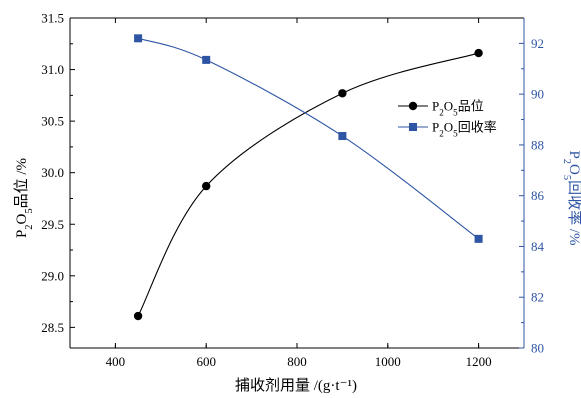  I want to click on x-tick-label: 600, so click(206, 361).